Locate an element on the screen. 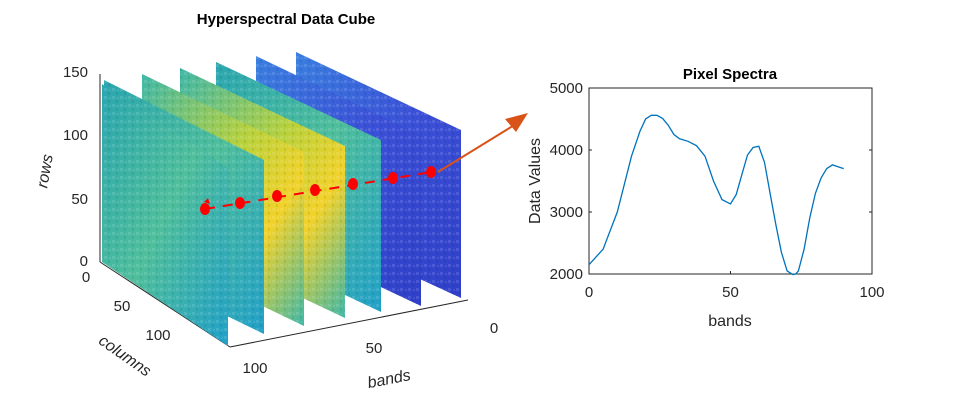  columns-tick-0: 0 is located at coordinates (86, 277).